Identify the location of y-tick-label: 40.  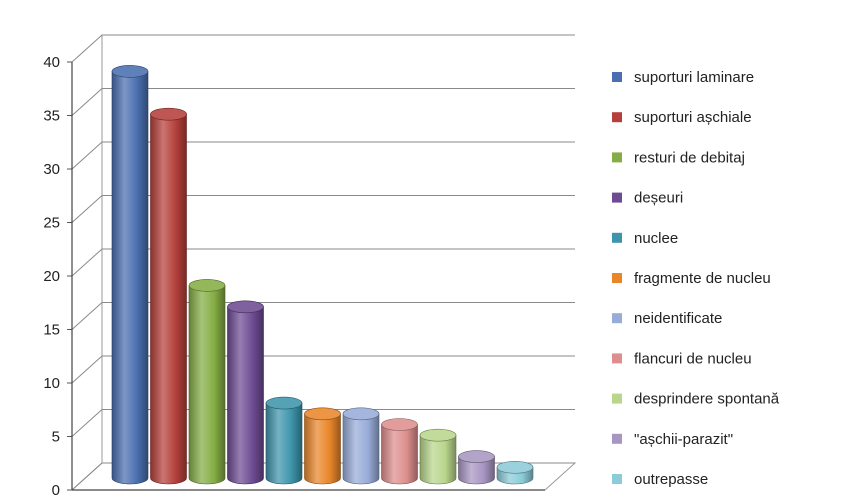
(51, 62).